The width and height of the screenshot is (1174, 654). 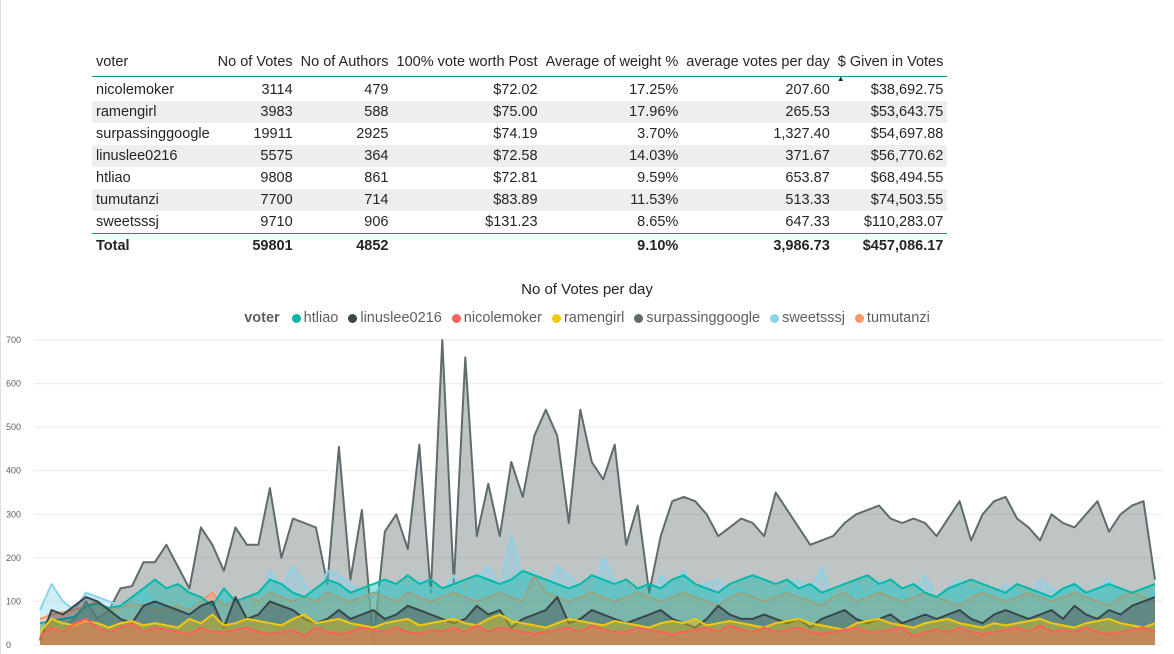 I want to click on y-tick-label: 600, so click(x=13, y=384).